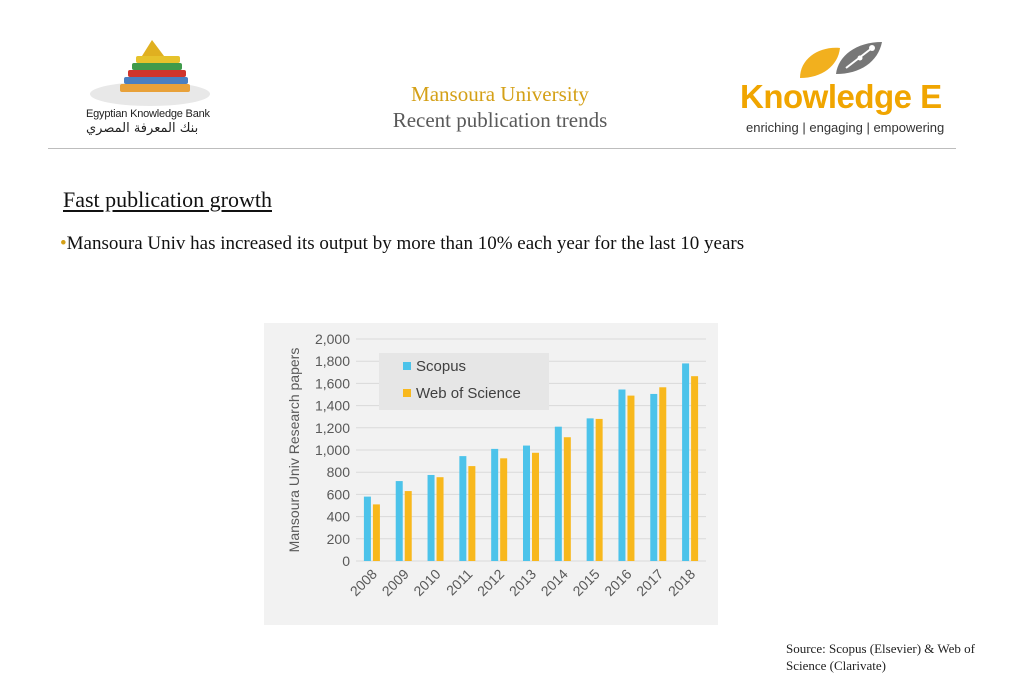  What do you see at coordinates (845, 127) in the screenshot?
I see `knowledge-e-tagline: enriching | engaging | empowering` at bounding box center [845, 127].